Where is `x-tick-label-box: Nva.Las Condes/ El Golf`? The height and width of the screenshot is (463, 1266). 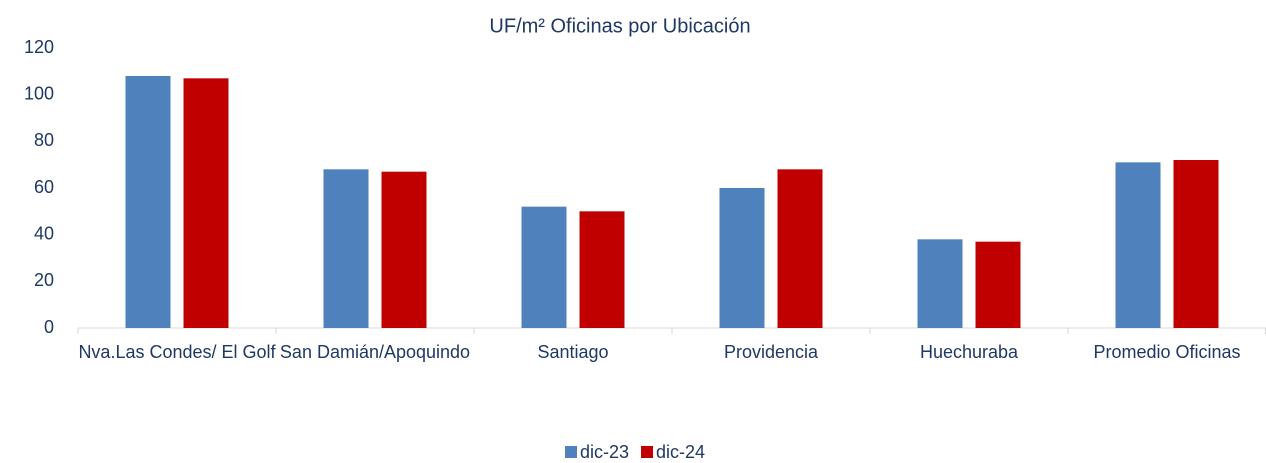 x-tick-label-box: Nva.Las Condes/ El Golf is located at coordinates (177, 352).